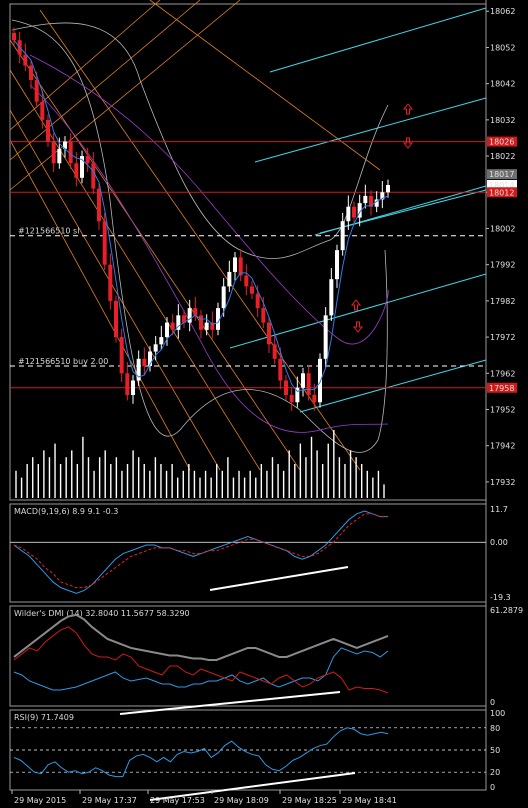 The image size is (528, 808). I want to click on price-box-label: 18026, so click(501, 142).